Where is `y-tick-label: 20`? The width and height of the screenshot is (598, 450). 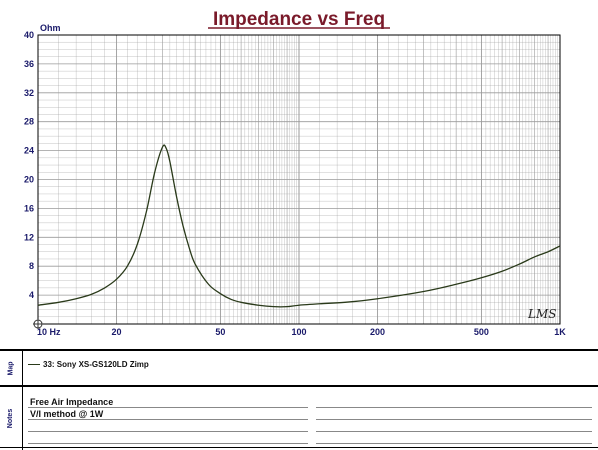
y-tick-label: 20 is located at coordinates (29, 180).